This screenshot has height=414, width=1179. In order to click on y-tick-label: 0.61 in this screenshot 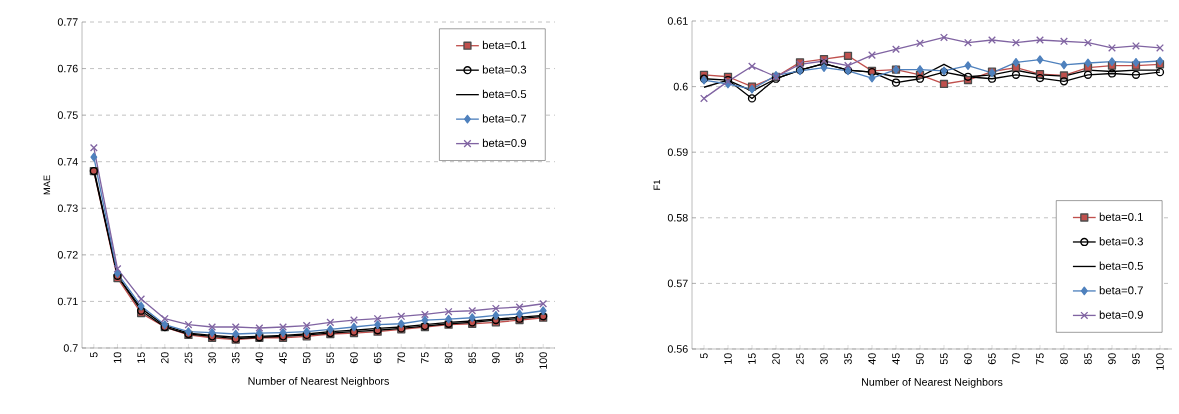, I will do `click(677, 21)`.